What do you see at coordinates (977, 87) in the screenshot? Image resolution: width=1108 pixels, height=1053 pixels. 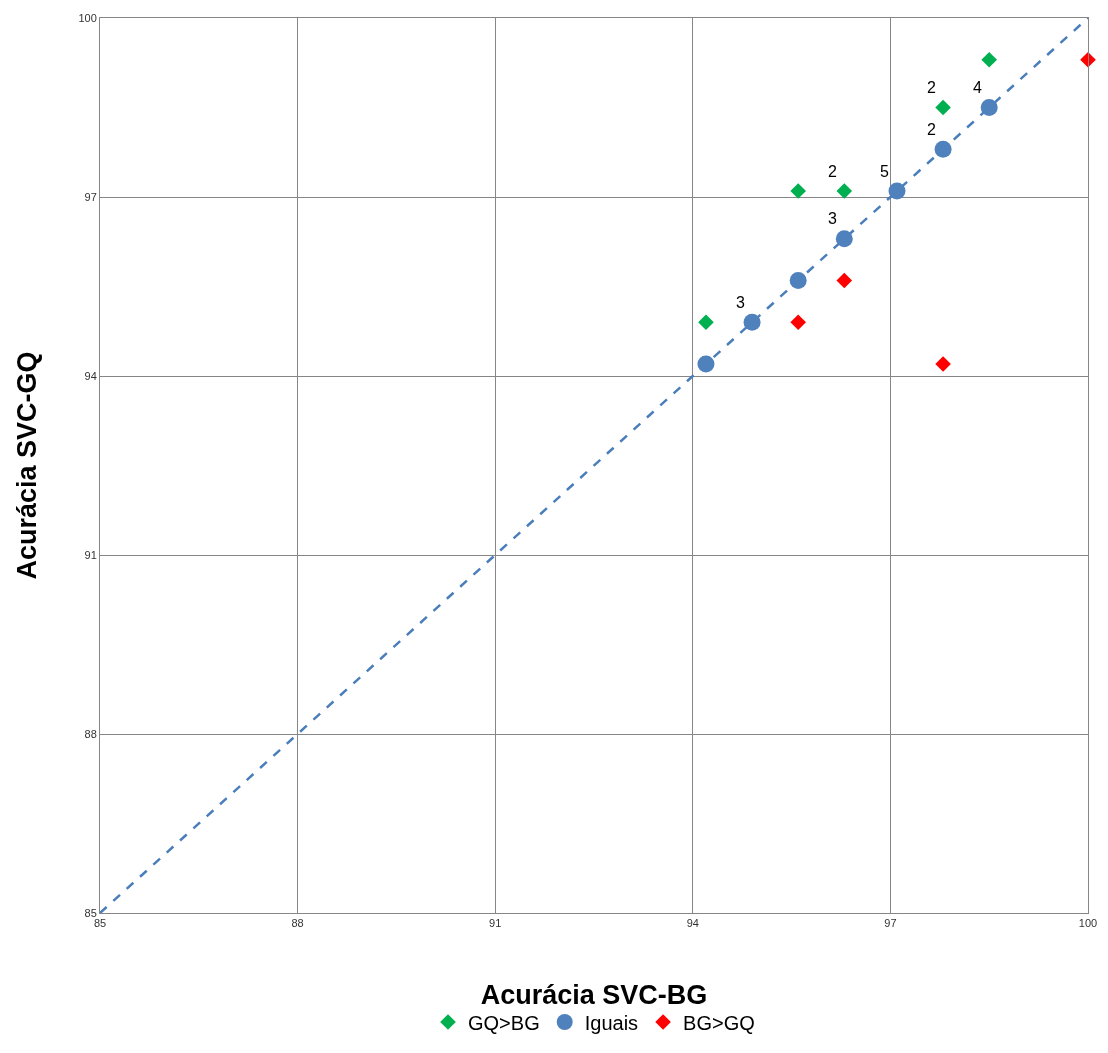 I see `annotation: 4` at bounding box center [977, 87].